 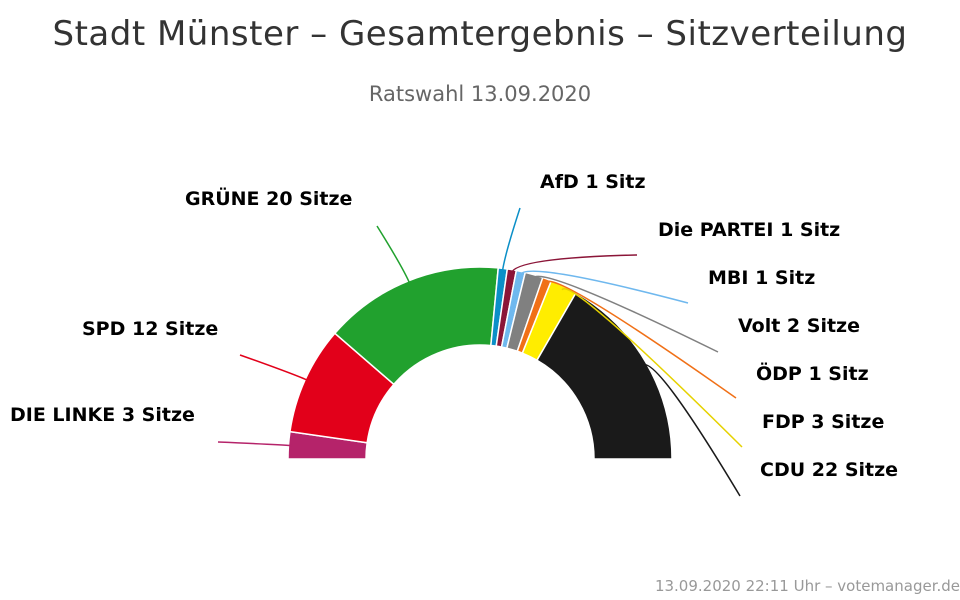 I want to click on connector-die-linke, so click(x=255, y=444).